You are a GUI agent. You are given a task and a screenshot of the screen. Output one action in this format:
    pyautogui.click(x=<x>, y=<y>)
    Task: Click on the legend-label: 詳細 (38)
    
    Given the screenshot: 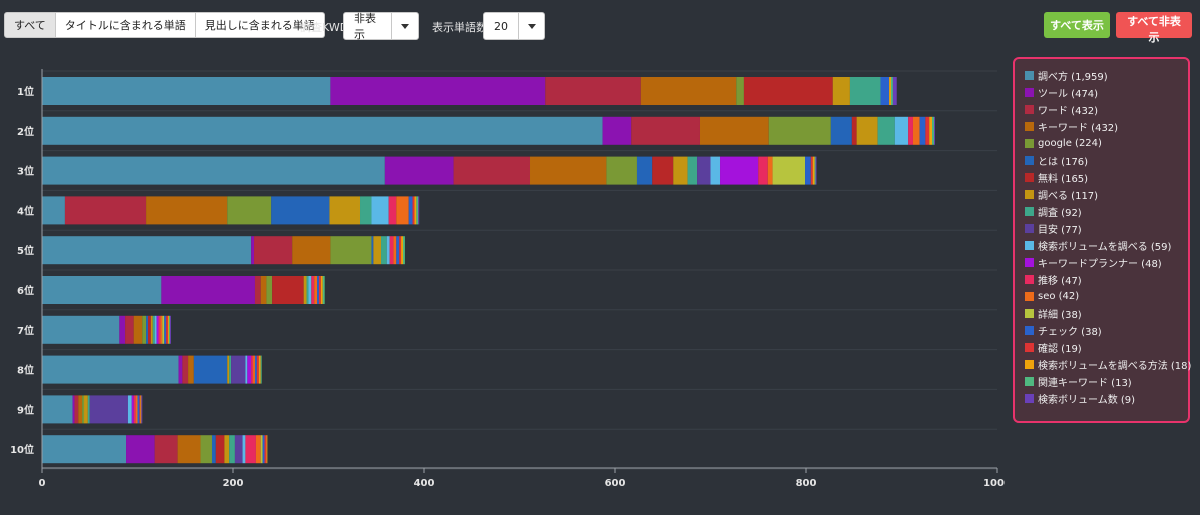 What is the action you would take?
    pyautogui.click(x=1060, y=315)
    